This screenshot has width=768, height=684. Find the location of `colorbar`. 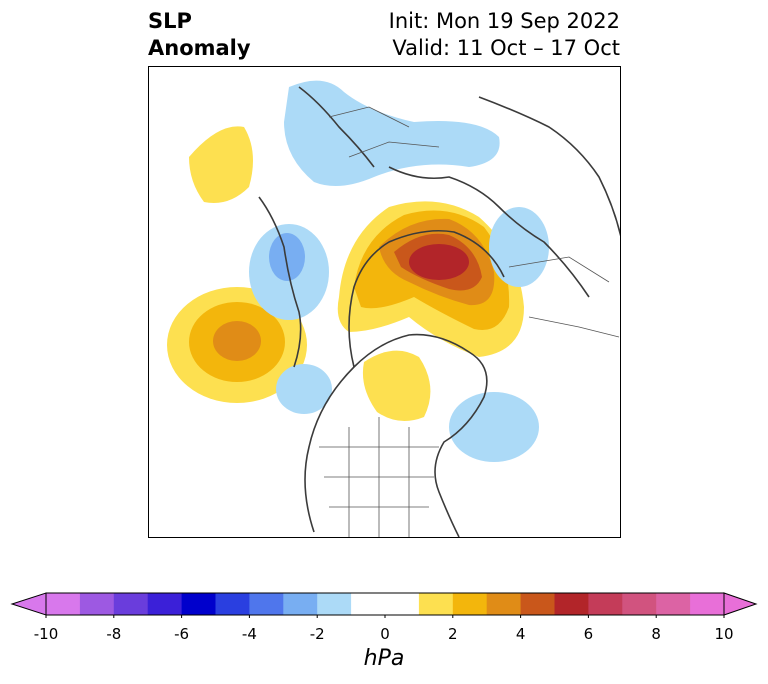

colorbar is located at coordinates (384, 605).